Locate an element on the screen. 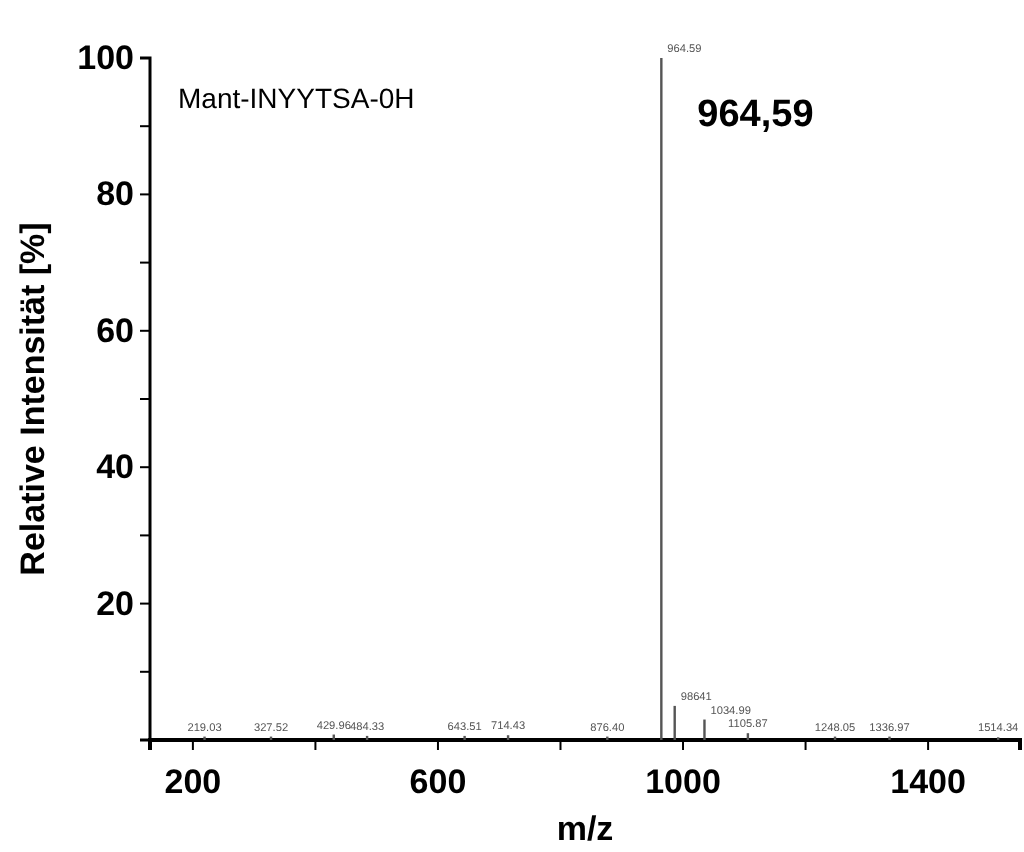 The image size is (1024, 852). y-tick-label: 20 is located at coordinates (115, 603).